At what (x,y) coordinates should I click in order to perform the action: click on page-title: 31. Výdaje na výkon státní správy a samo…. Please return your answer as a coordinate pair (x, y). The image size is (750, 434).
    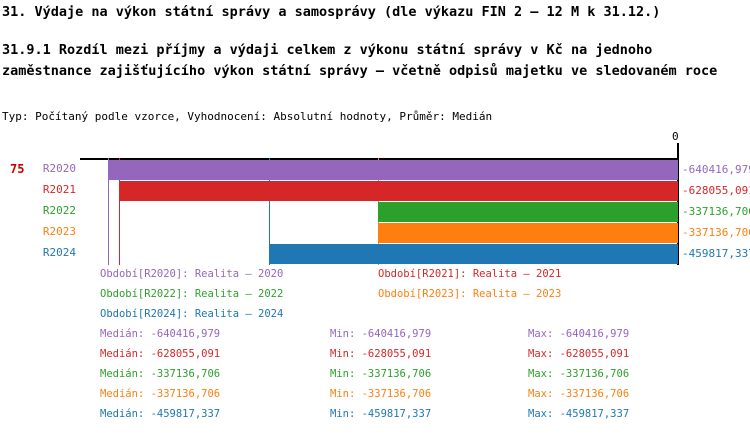
    Looking at the image, I should click on (331, 12).